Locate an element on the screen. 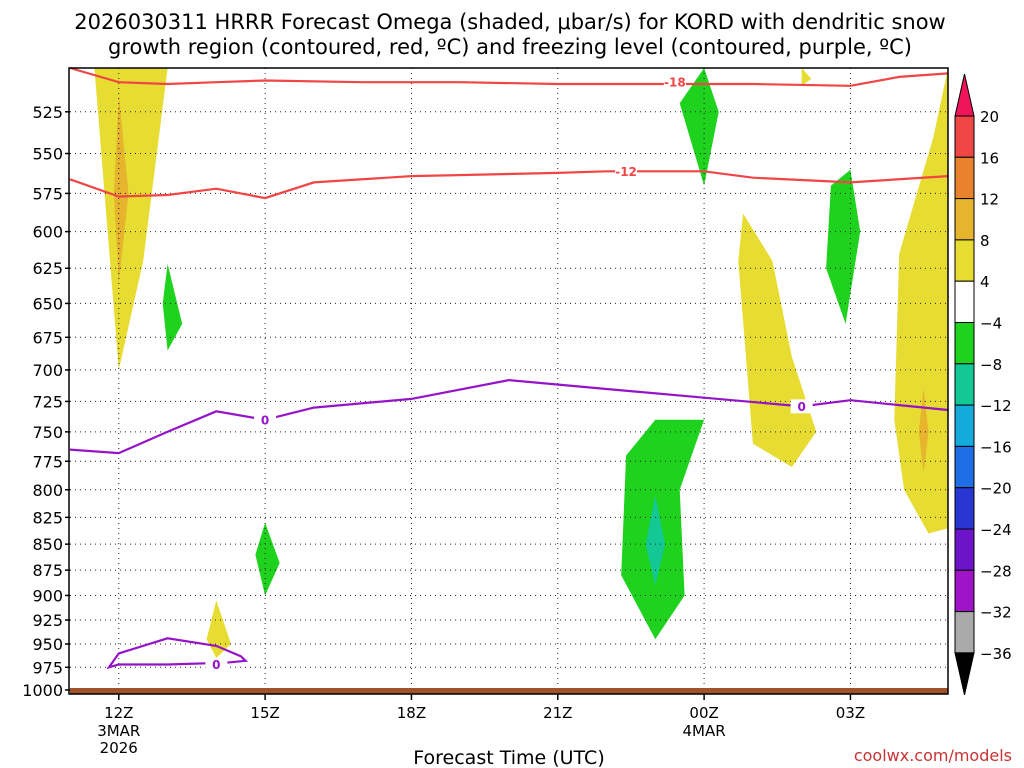 This screenshot has width=1024, height=768. colorbar-label-1: 16 is located at coordinates (989, 158).